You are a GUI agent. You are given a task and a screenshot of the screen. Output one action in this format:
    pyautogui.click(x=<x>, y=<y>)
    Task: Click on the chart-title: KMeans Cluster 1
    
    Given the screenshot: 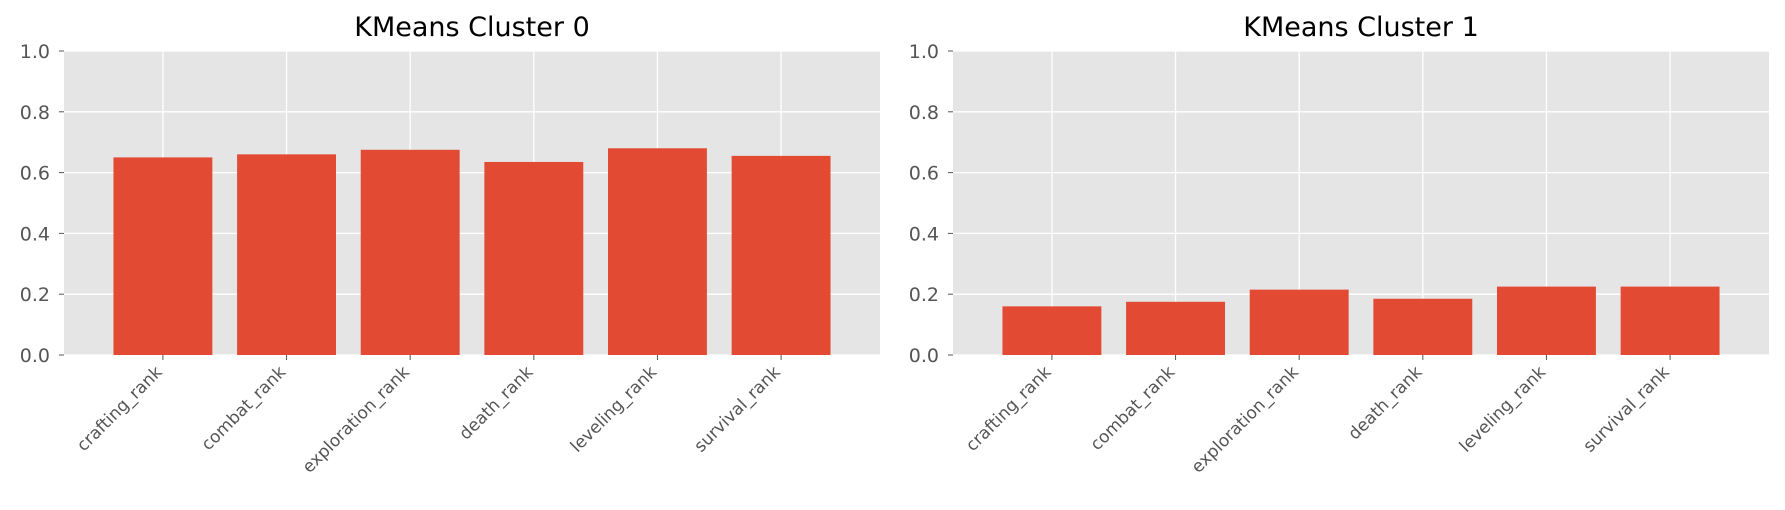 What is the action you would take?
    pyautogui.click(x=1361, y=27)
    